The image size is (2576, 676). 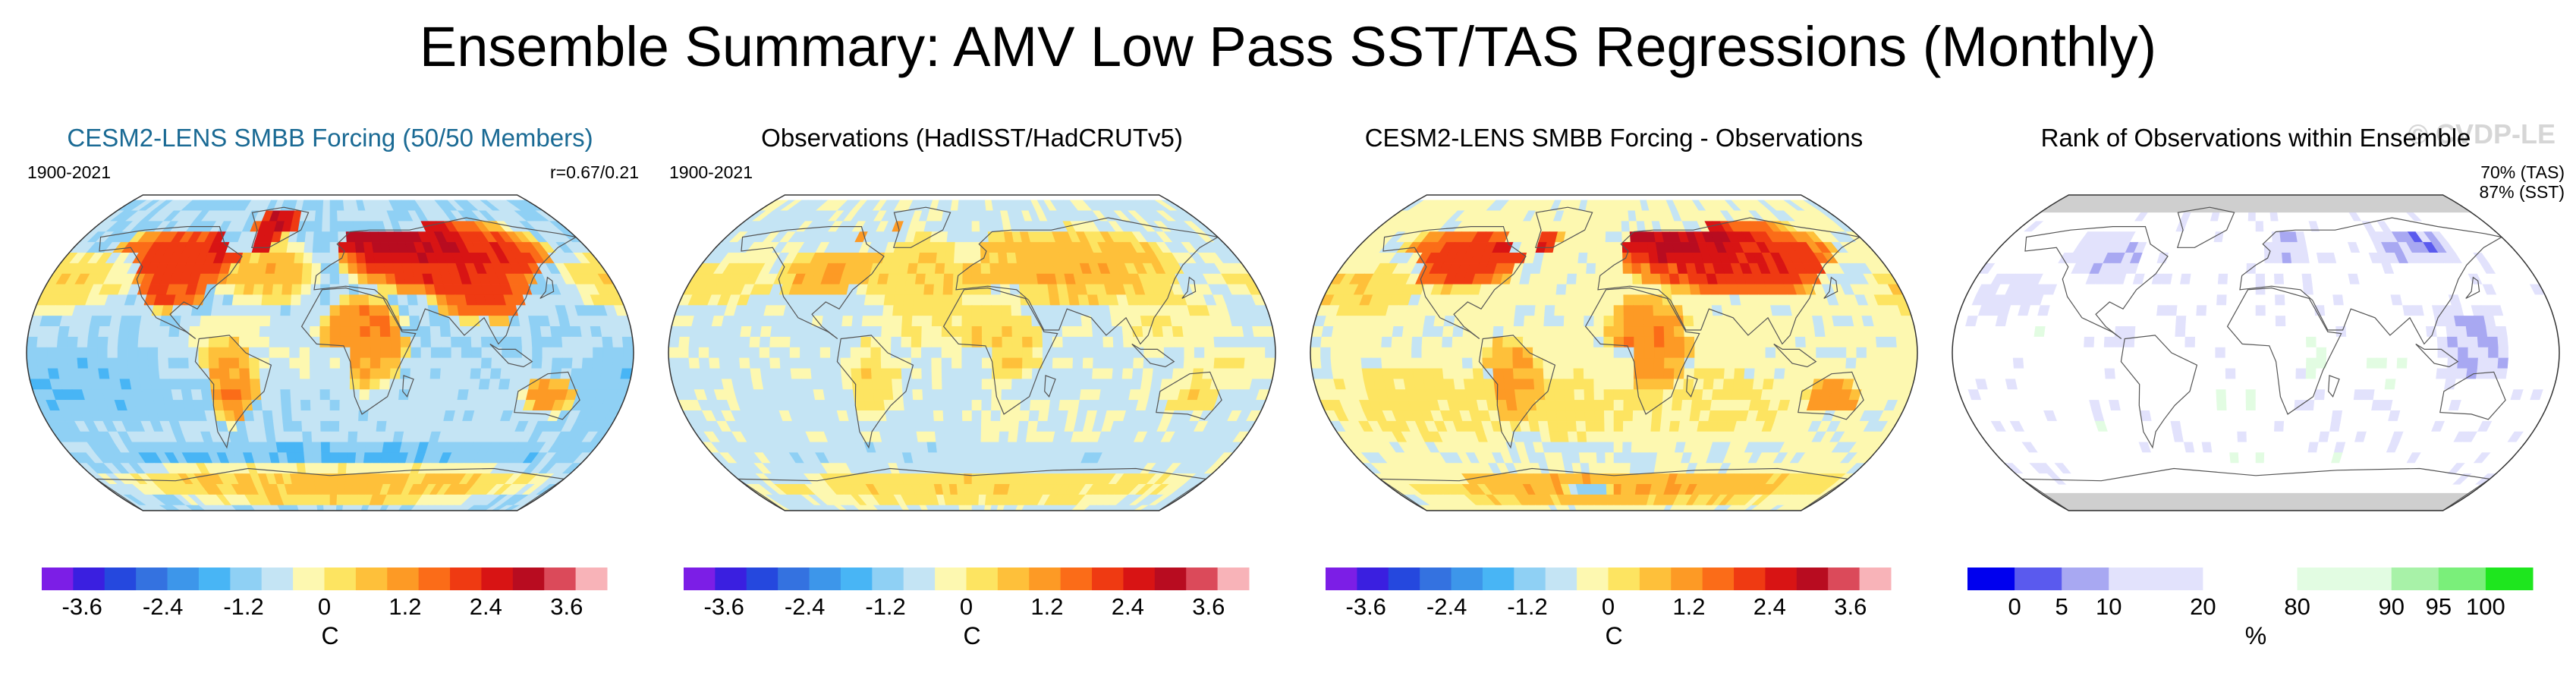 What do you see at coordinates (497, 579) in the screenshot?
I see `colorbar-swatch` at bounding box center [497, 579].